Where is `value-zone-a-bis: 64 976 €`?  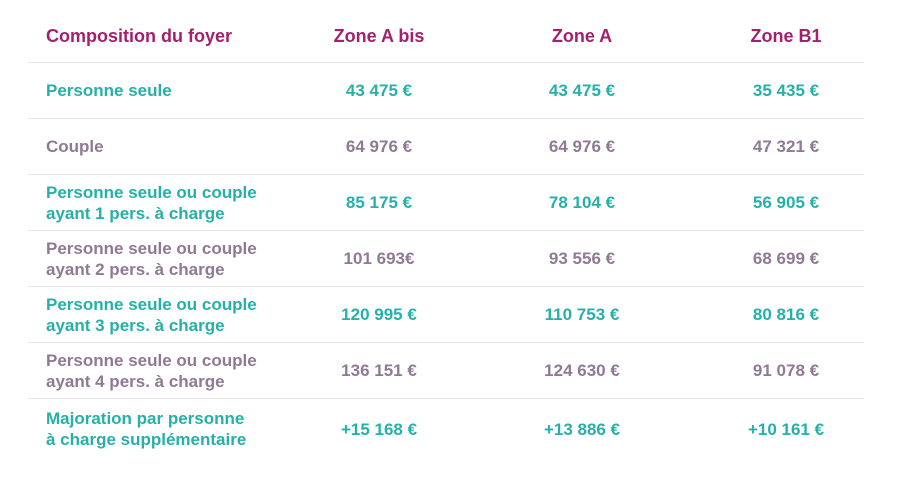 value-zone-a-bis: 64 976 € is located at coordinates (379, 146).